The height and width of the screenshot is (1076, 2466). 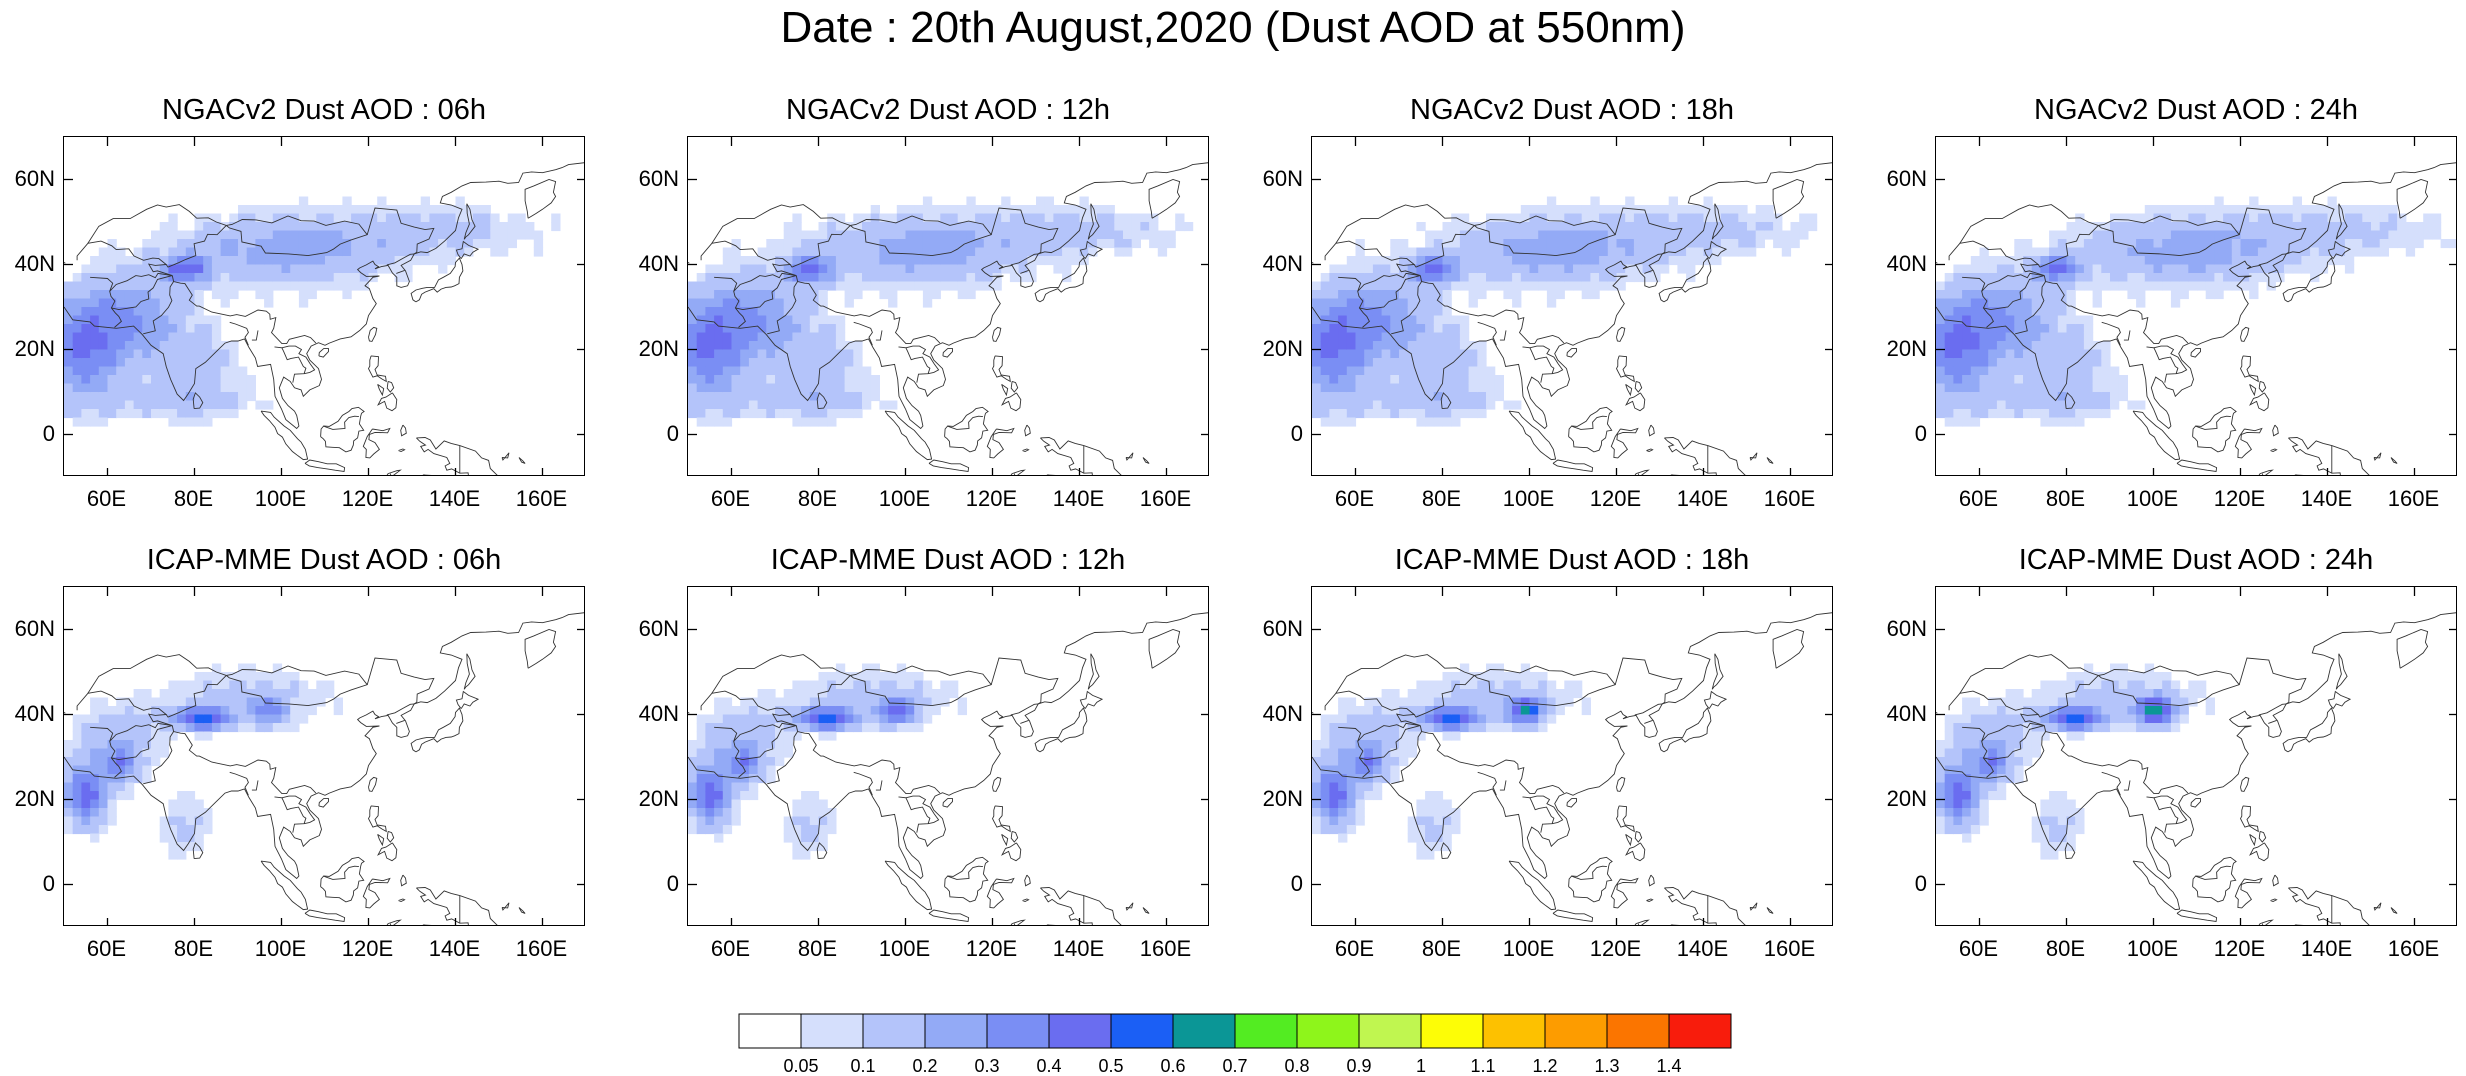 I want to click on panel-title: NGACv2 Dust AOD : 12h, so click(x=948, y=110).